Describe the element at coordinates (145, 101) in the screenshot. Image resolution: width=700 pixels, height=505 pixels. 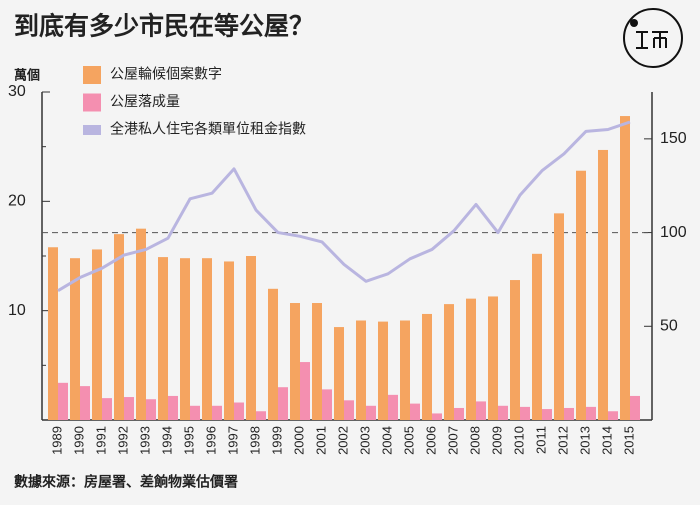
I see `legend-label: 公屋落成量` at that location.